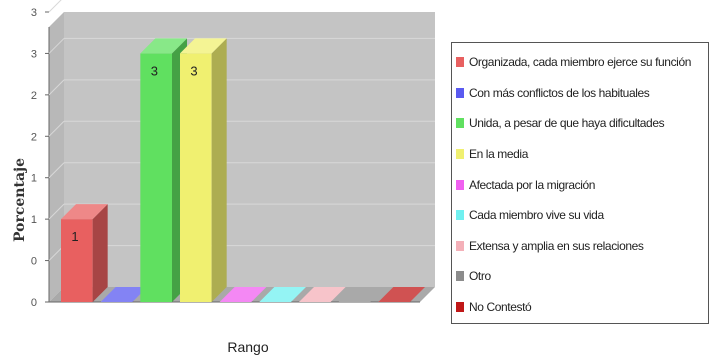  Describe the element at coordinates (500, 307) in the screenshot. I see `legend-label: No Contestó` at that location.